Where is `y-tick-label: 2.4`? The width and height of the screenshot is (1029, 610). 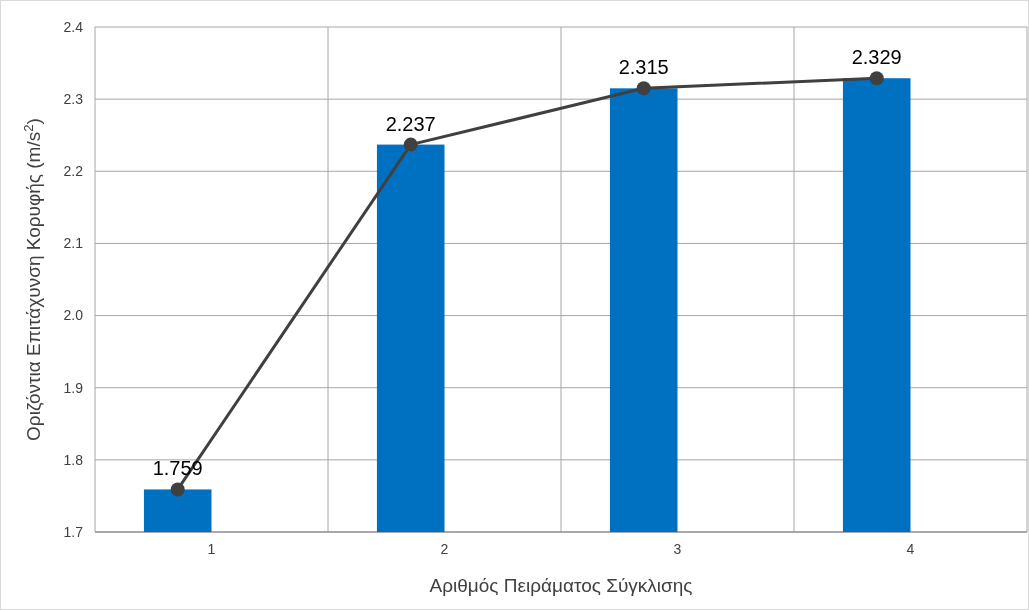
y-tick-label: 2.4 is located at coordinates (73, 26).